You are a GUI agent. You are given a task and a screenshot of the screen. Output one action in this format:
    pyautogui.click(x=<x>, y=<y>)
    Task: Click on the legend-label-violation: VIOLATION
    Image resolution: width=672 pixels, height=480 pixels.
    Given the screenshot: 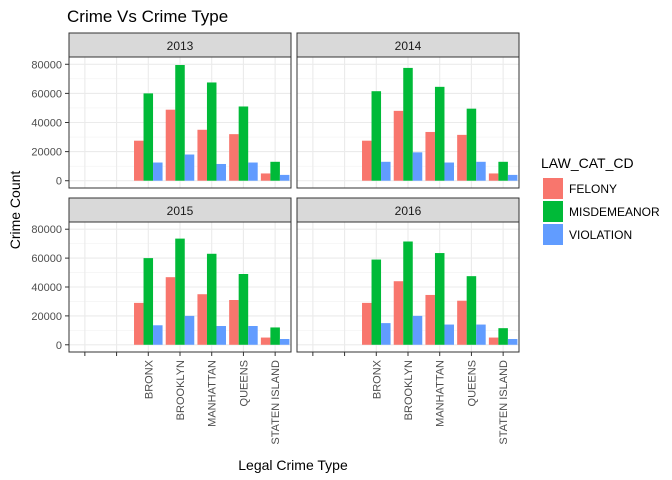 What is the action you would take?
    pyautogui.click(x=600, y=235)
    